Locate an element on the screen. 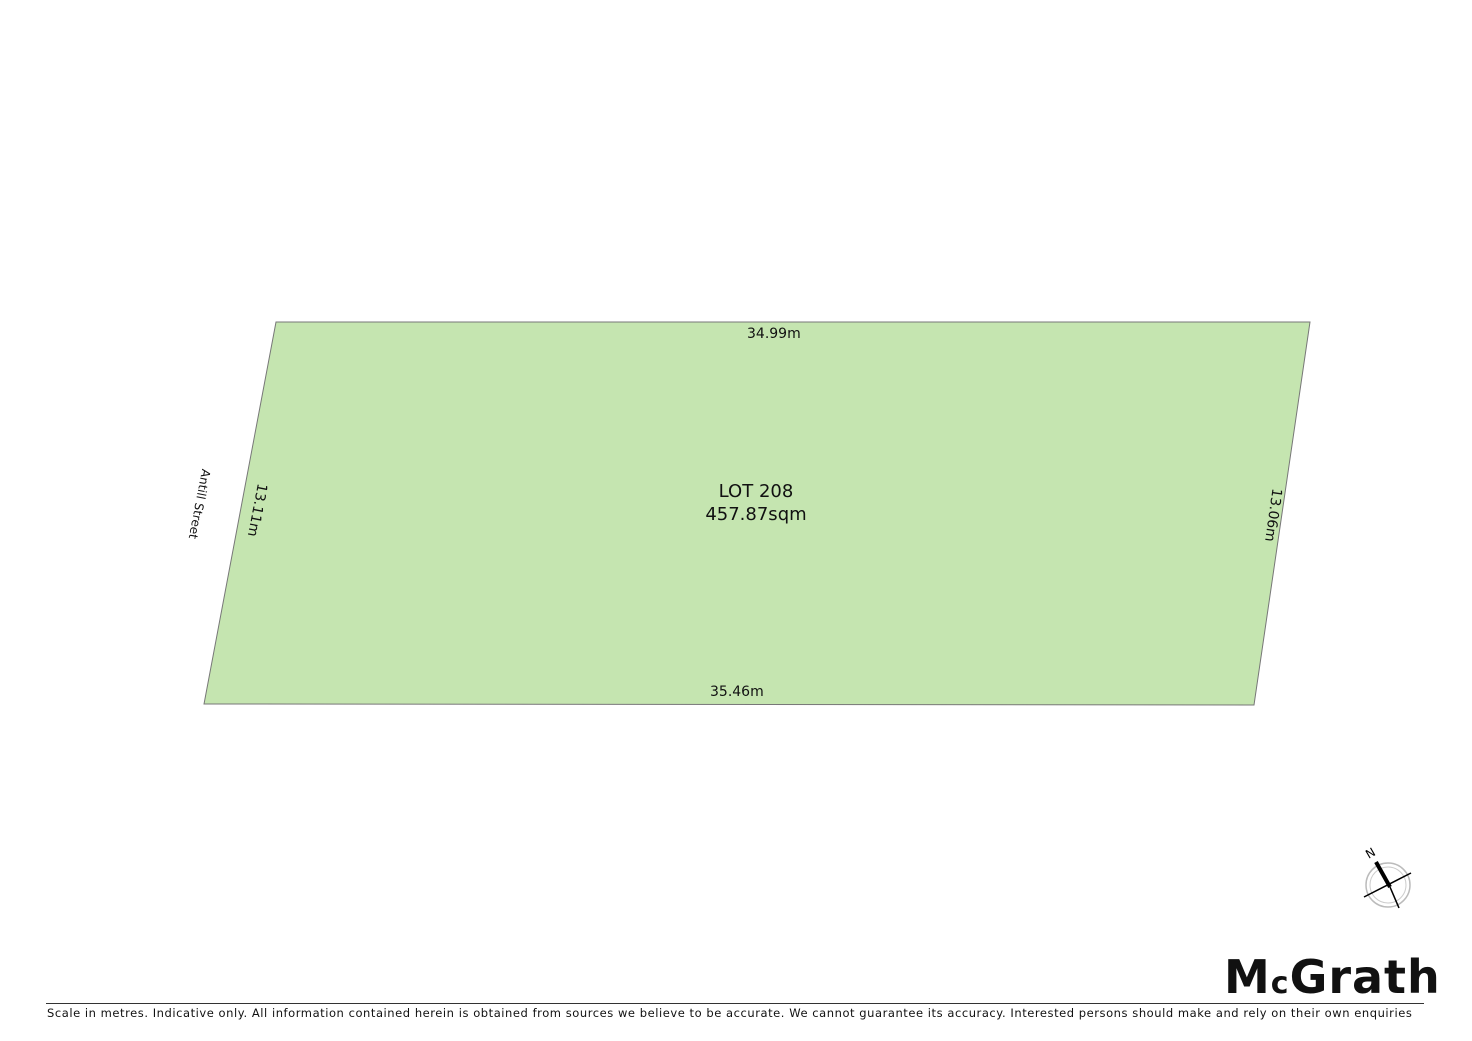 This screenshot has height=1041, width=1472. dimension-top: 34.99m is located at coordinates (774, 334).